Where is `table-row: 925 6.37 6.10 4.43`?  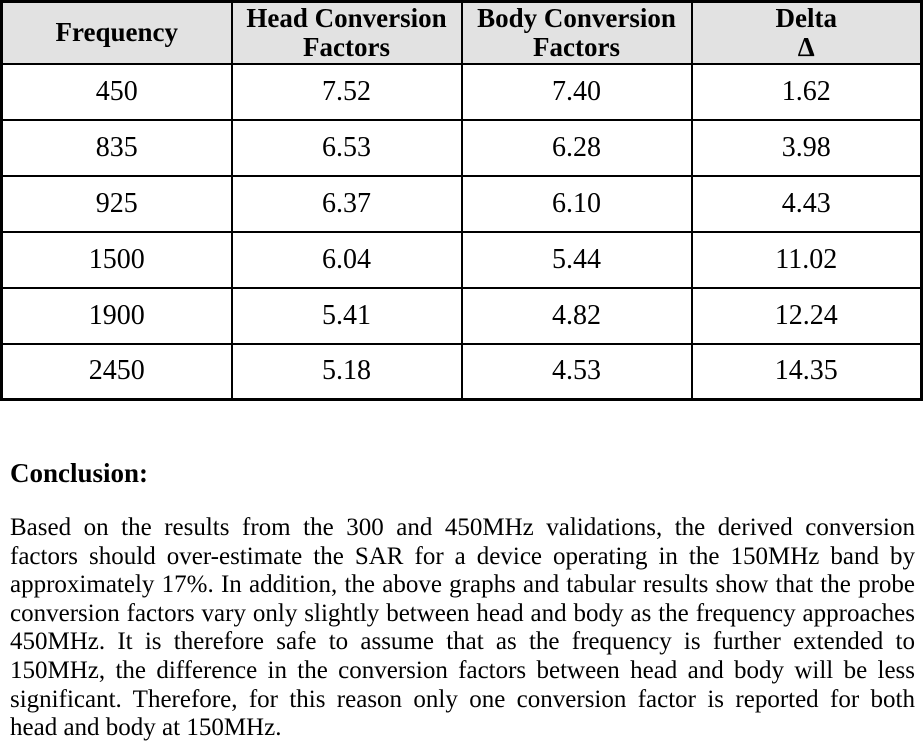
table-row: 925 6.37 6.10 4.43 is located at coordinates (461, 203).